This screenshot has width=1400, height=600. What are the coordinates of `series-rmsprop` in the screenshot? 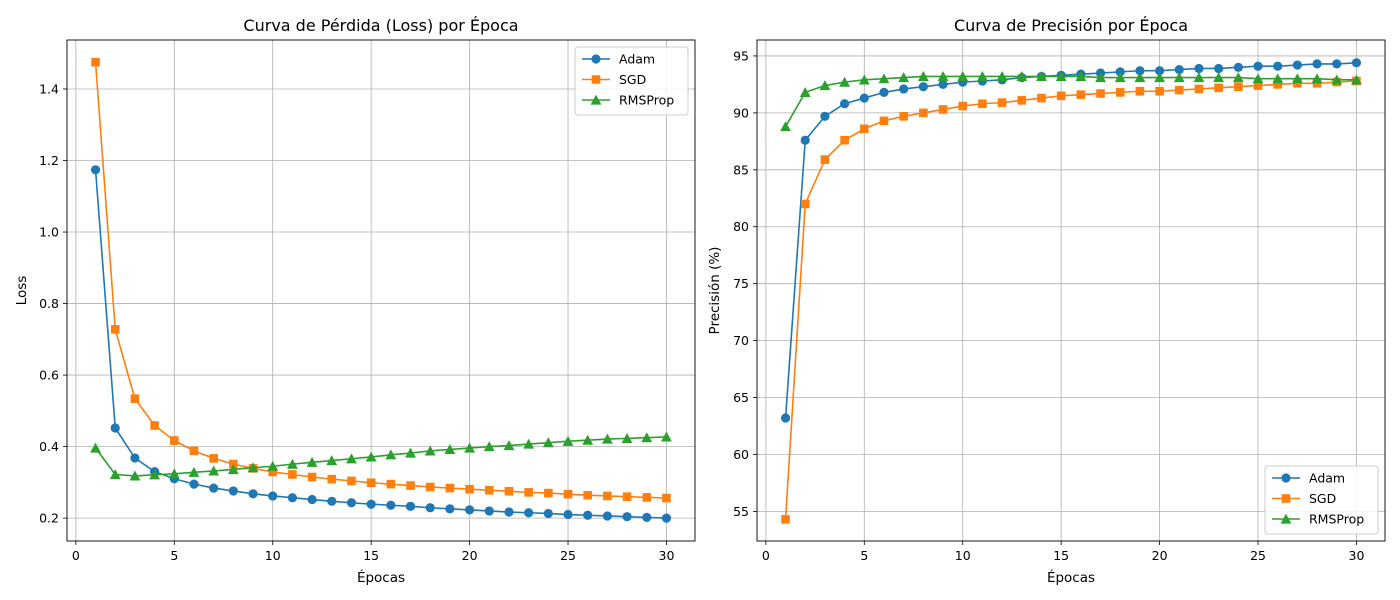 It's located at (1071, 101).